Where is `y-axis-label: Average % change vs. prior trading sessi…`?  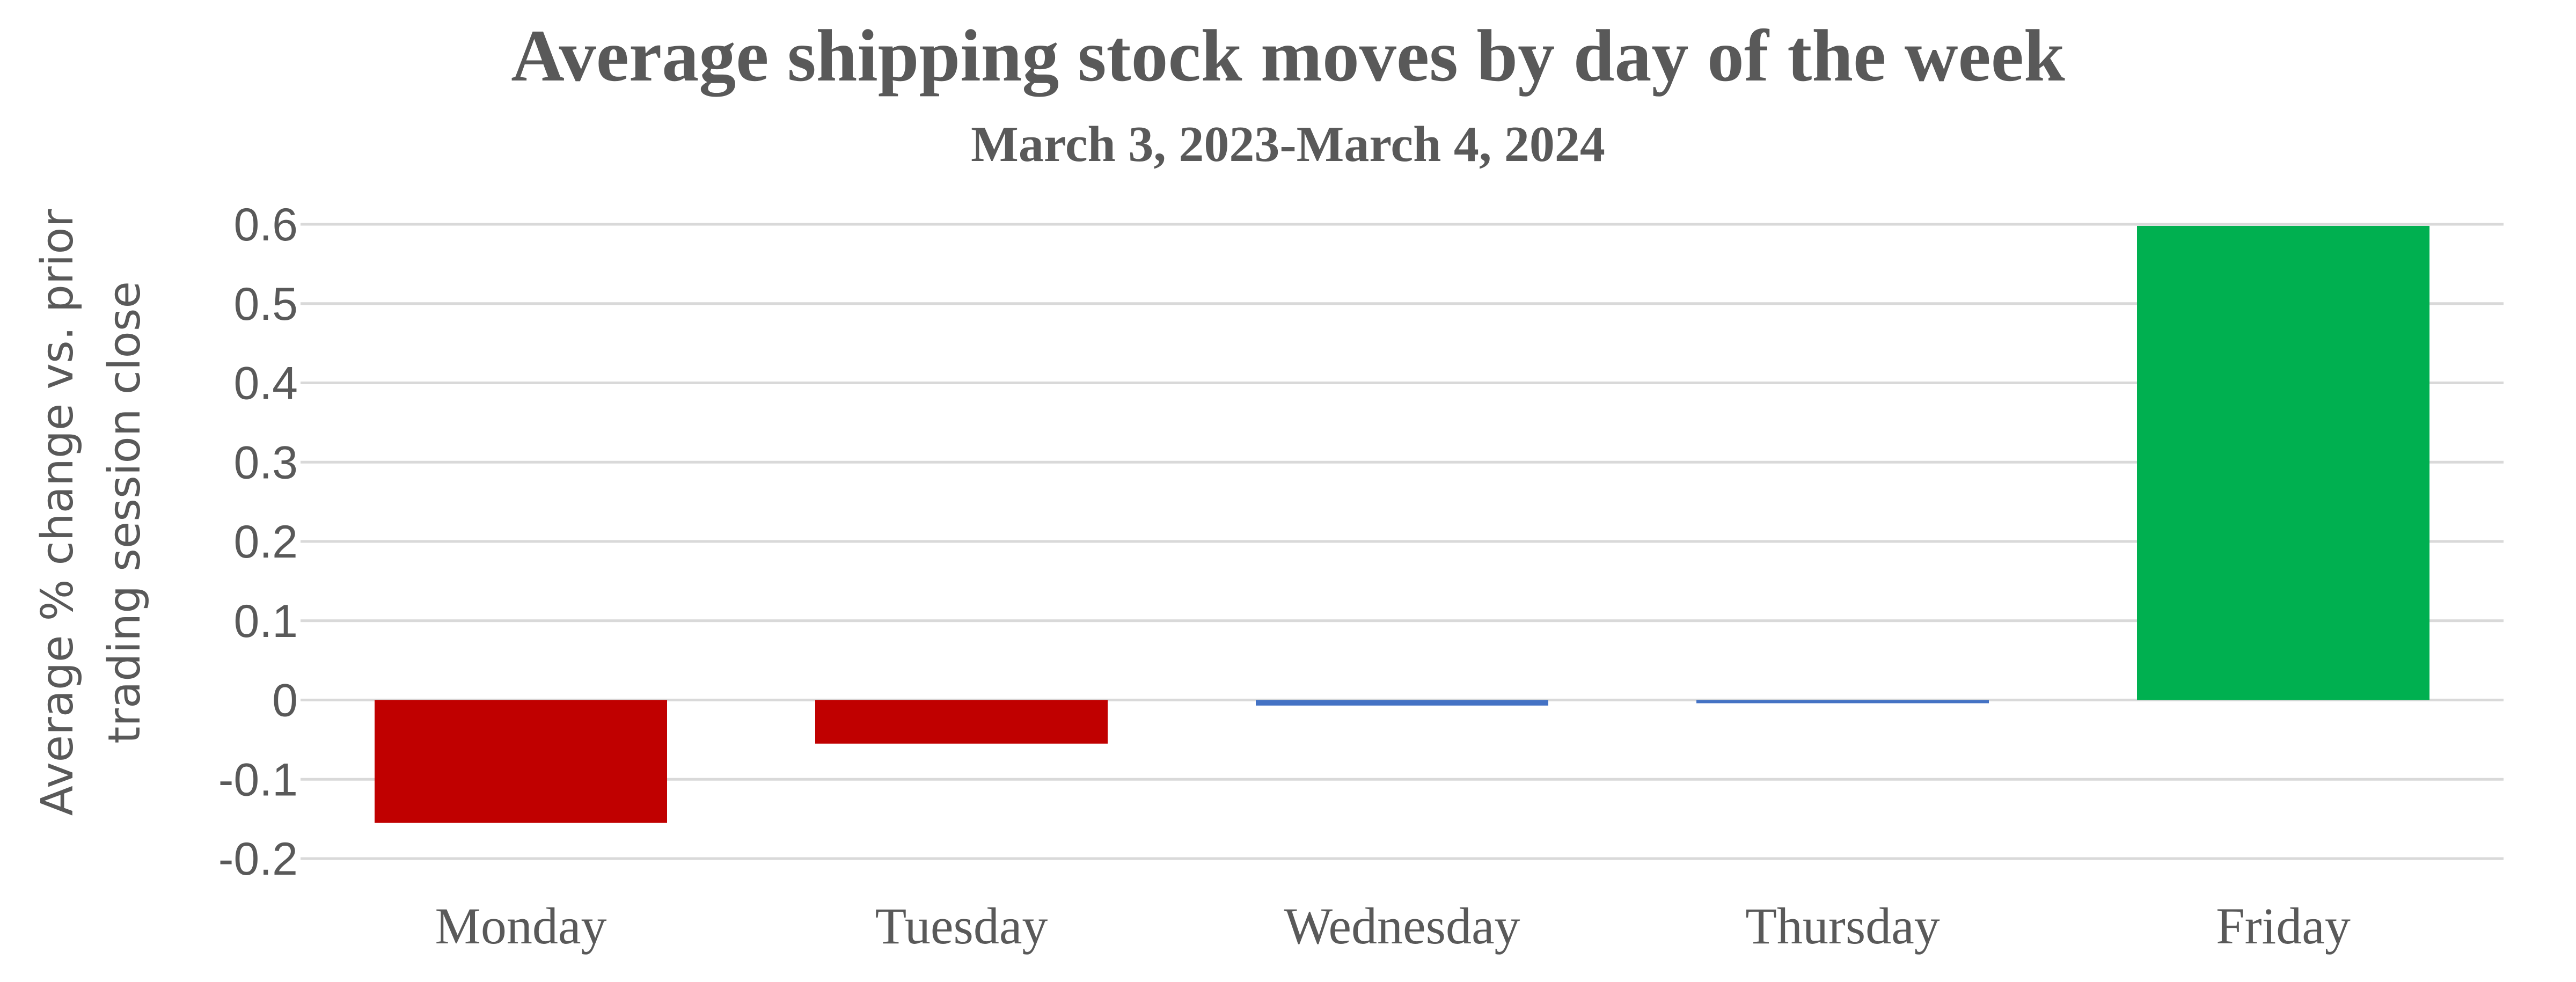 y-axis-label: Average % change vs. prior trading sessi… is located at coordinates (91, 512).